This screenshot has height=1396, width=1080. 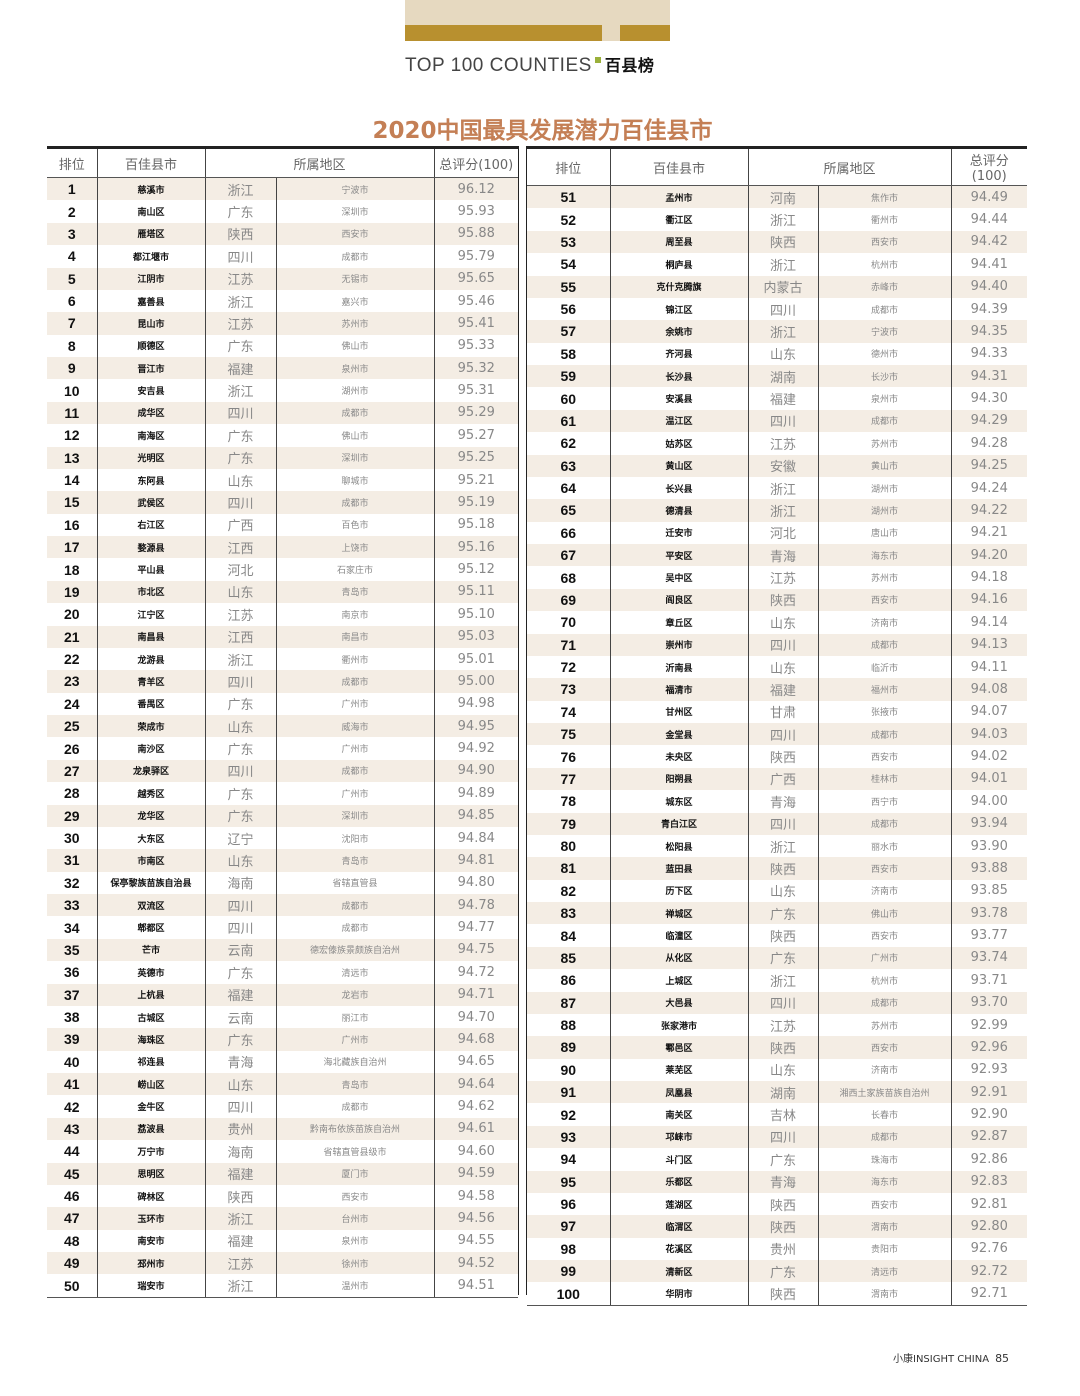 I want to click on score-cell: 94.08, so click(x=989, y=689).